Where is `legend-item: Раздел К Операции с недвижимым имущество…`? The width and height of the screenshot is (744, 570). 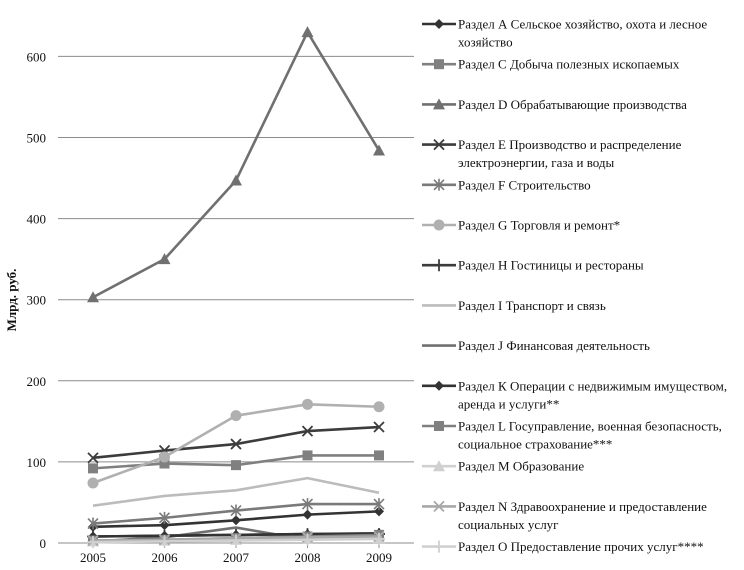 legend-item: Раздел К Операции с недвижимым имущество… is located at coordinates (574, 394).